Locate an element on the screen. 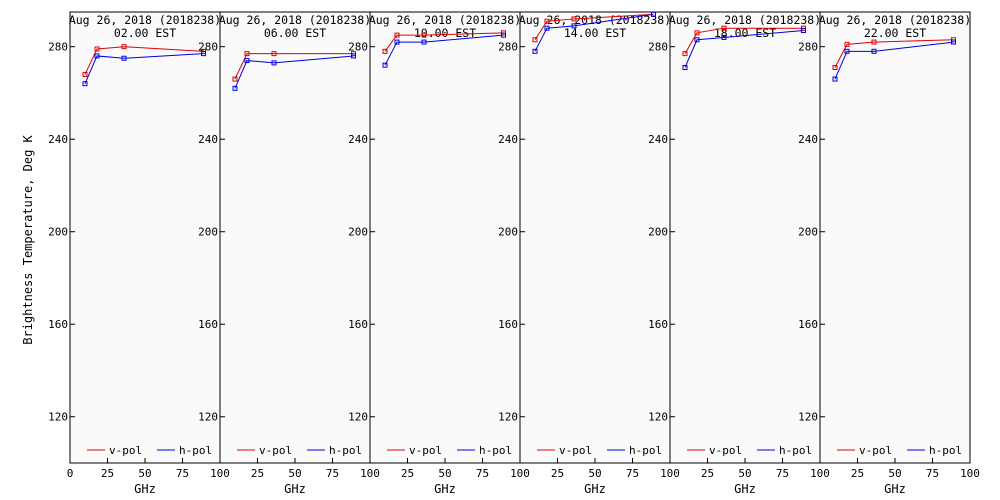 This screenshot has height=500, width=1000. panel-subtitle: 02.00 EST is located at coordinates (145, 33).